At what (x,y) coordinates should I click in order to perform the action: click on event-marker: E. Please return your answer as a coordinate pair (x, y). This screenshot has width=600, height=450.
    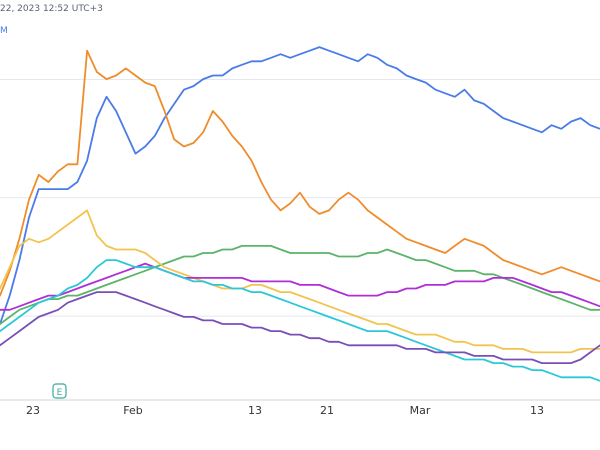
    Looking at the image, I should click on (59, 391).